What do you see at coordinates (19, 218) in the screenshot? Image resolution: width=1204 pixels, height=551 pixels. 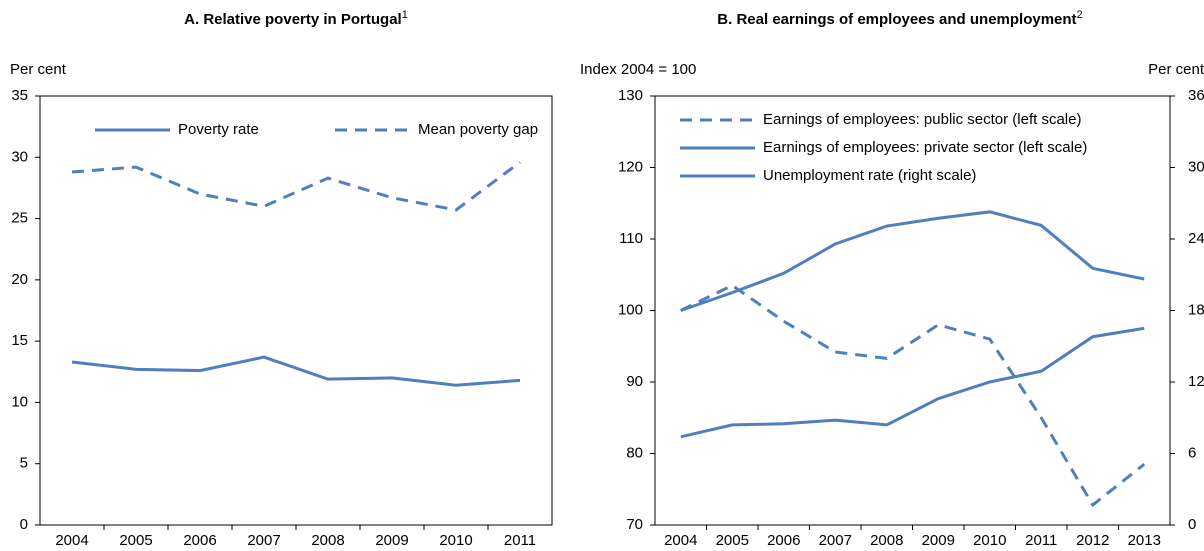 I see `y-tick-label: 25` at bounding box center [19, 218].